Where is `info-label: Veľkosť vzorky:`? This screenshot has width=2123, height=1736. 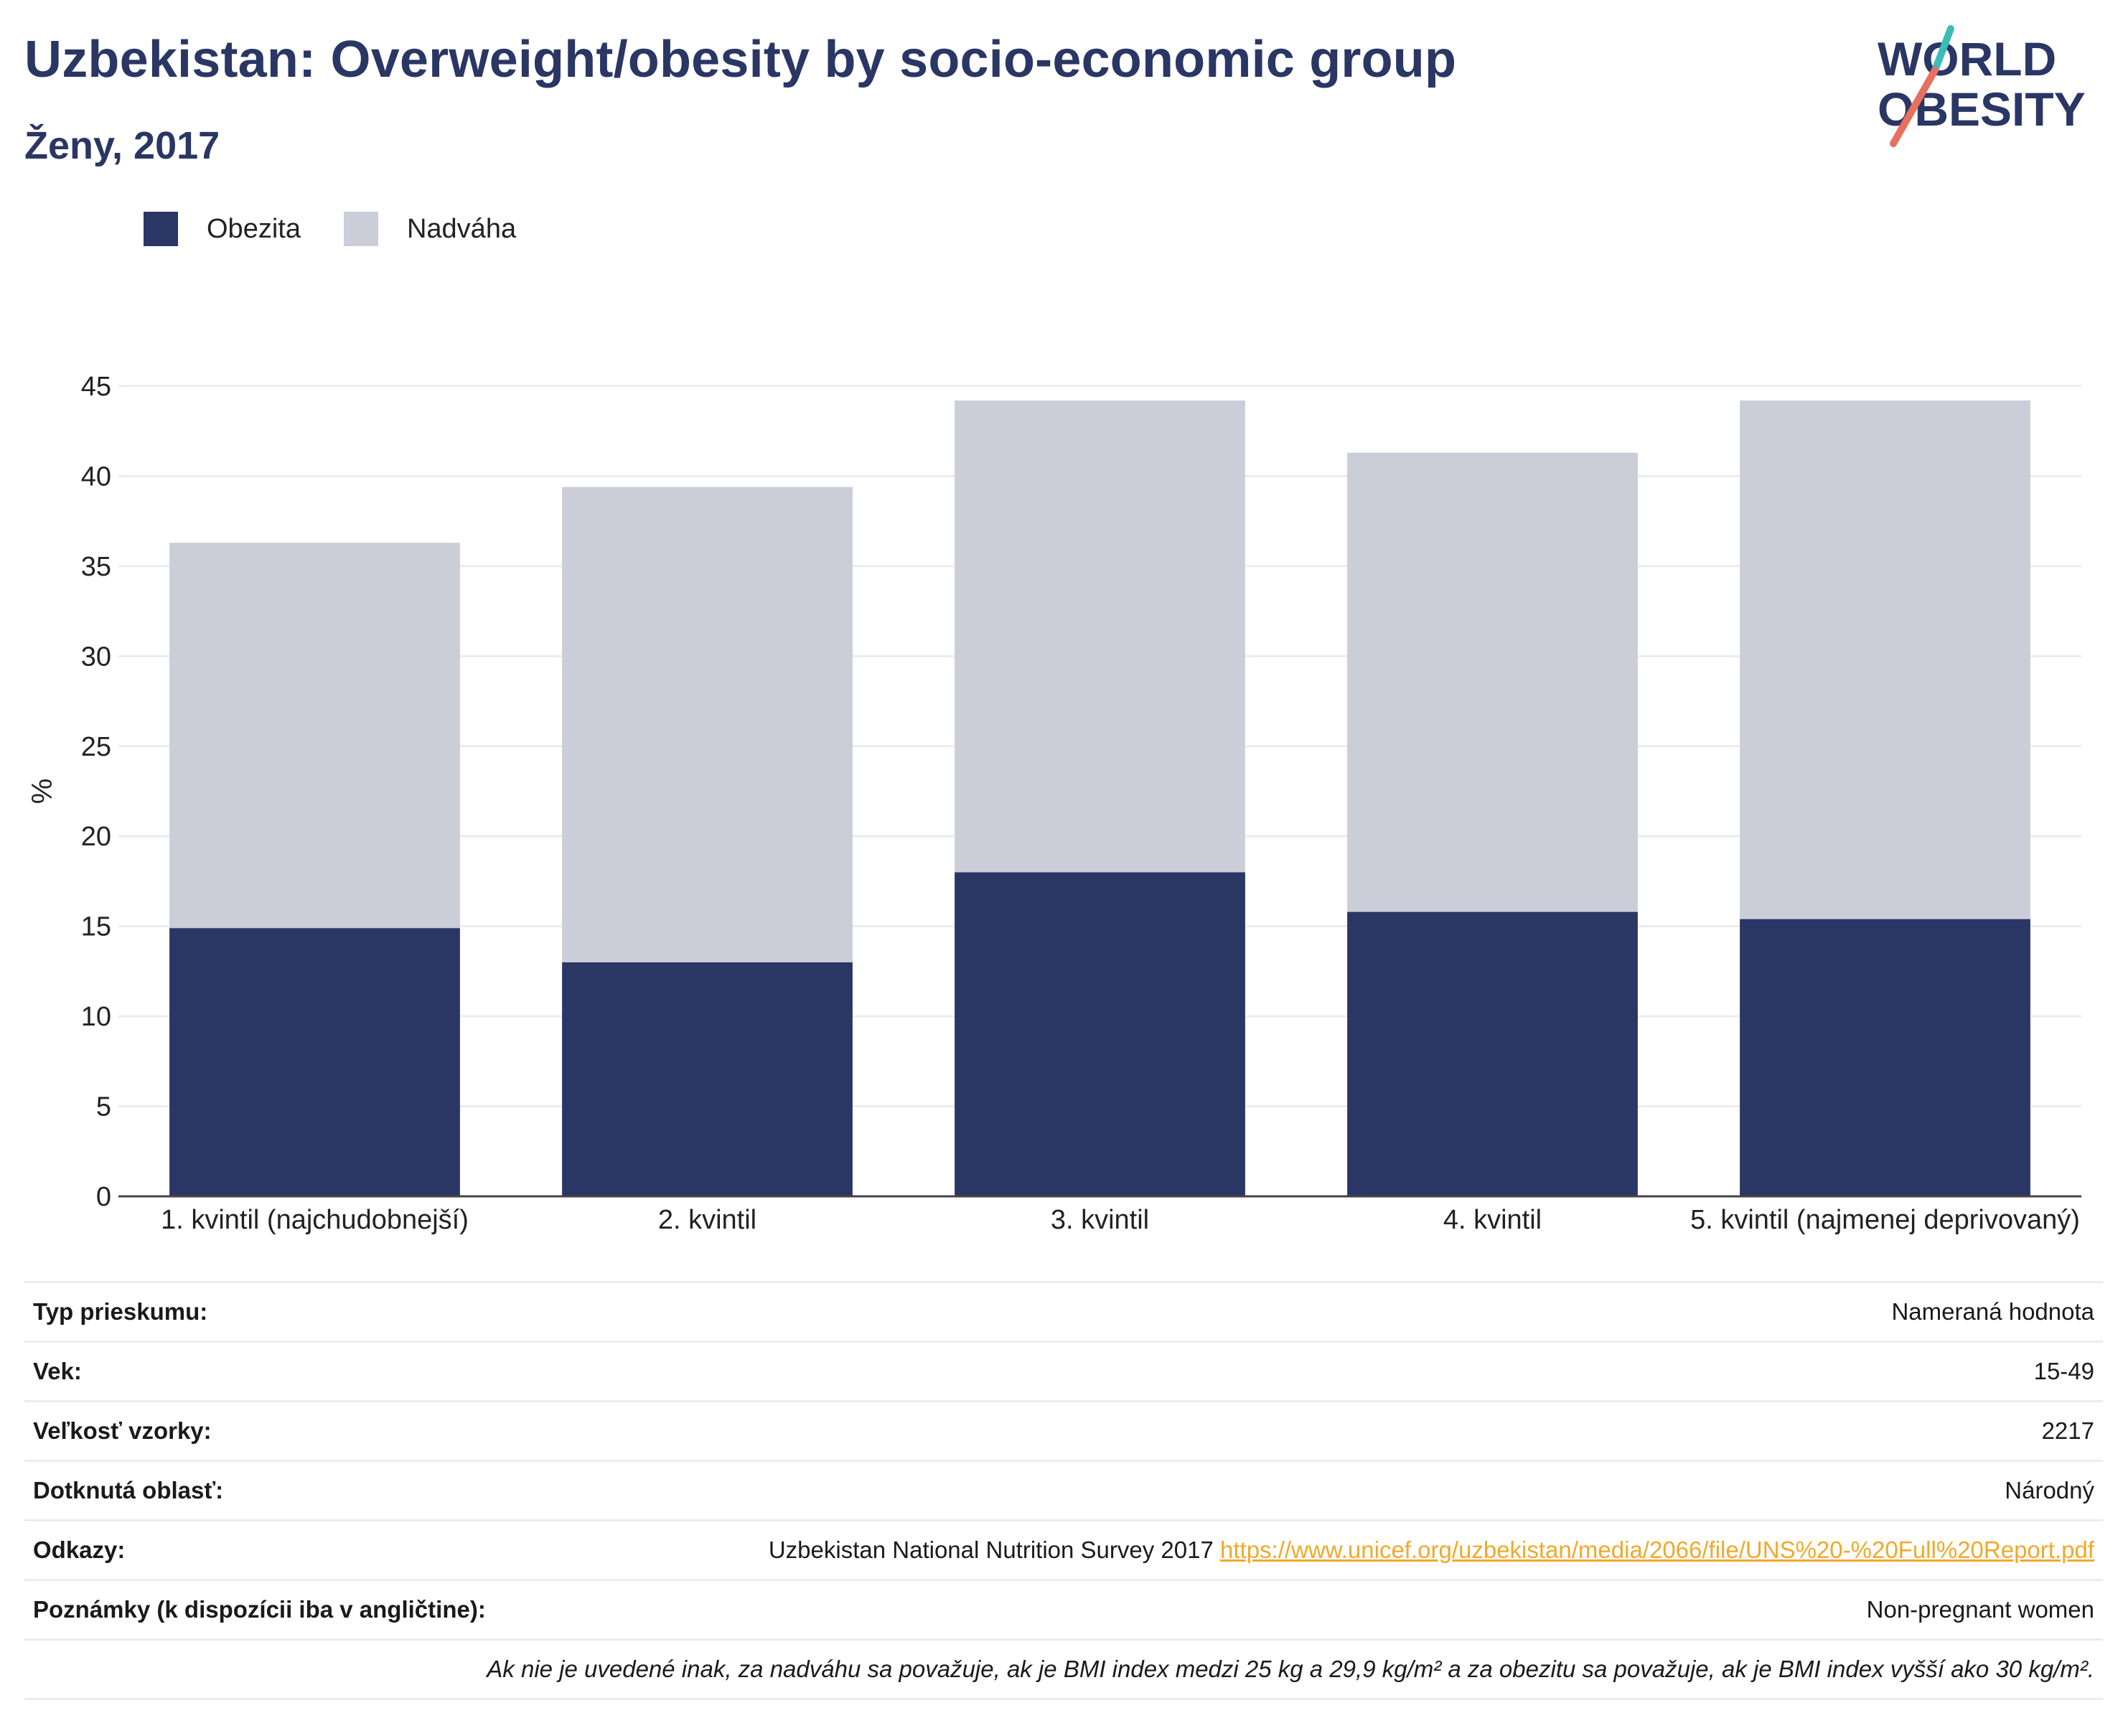
info-label: Veľkosť vzorky: is located at coordinates (293, 1431).